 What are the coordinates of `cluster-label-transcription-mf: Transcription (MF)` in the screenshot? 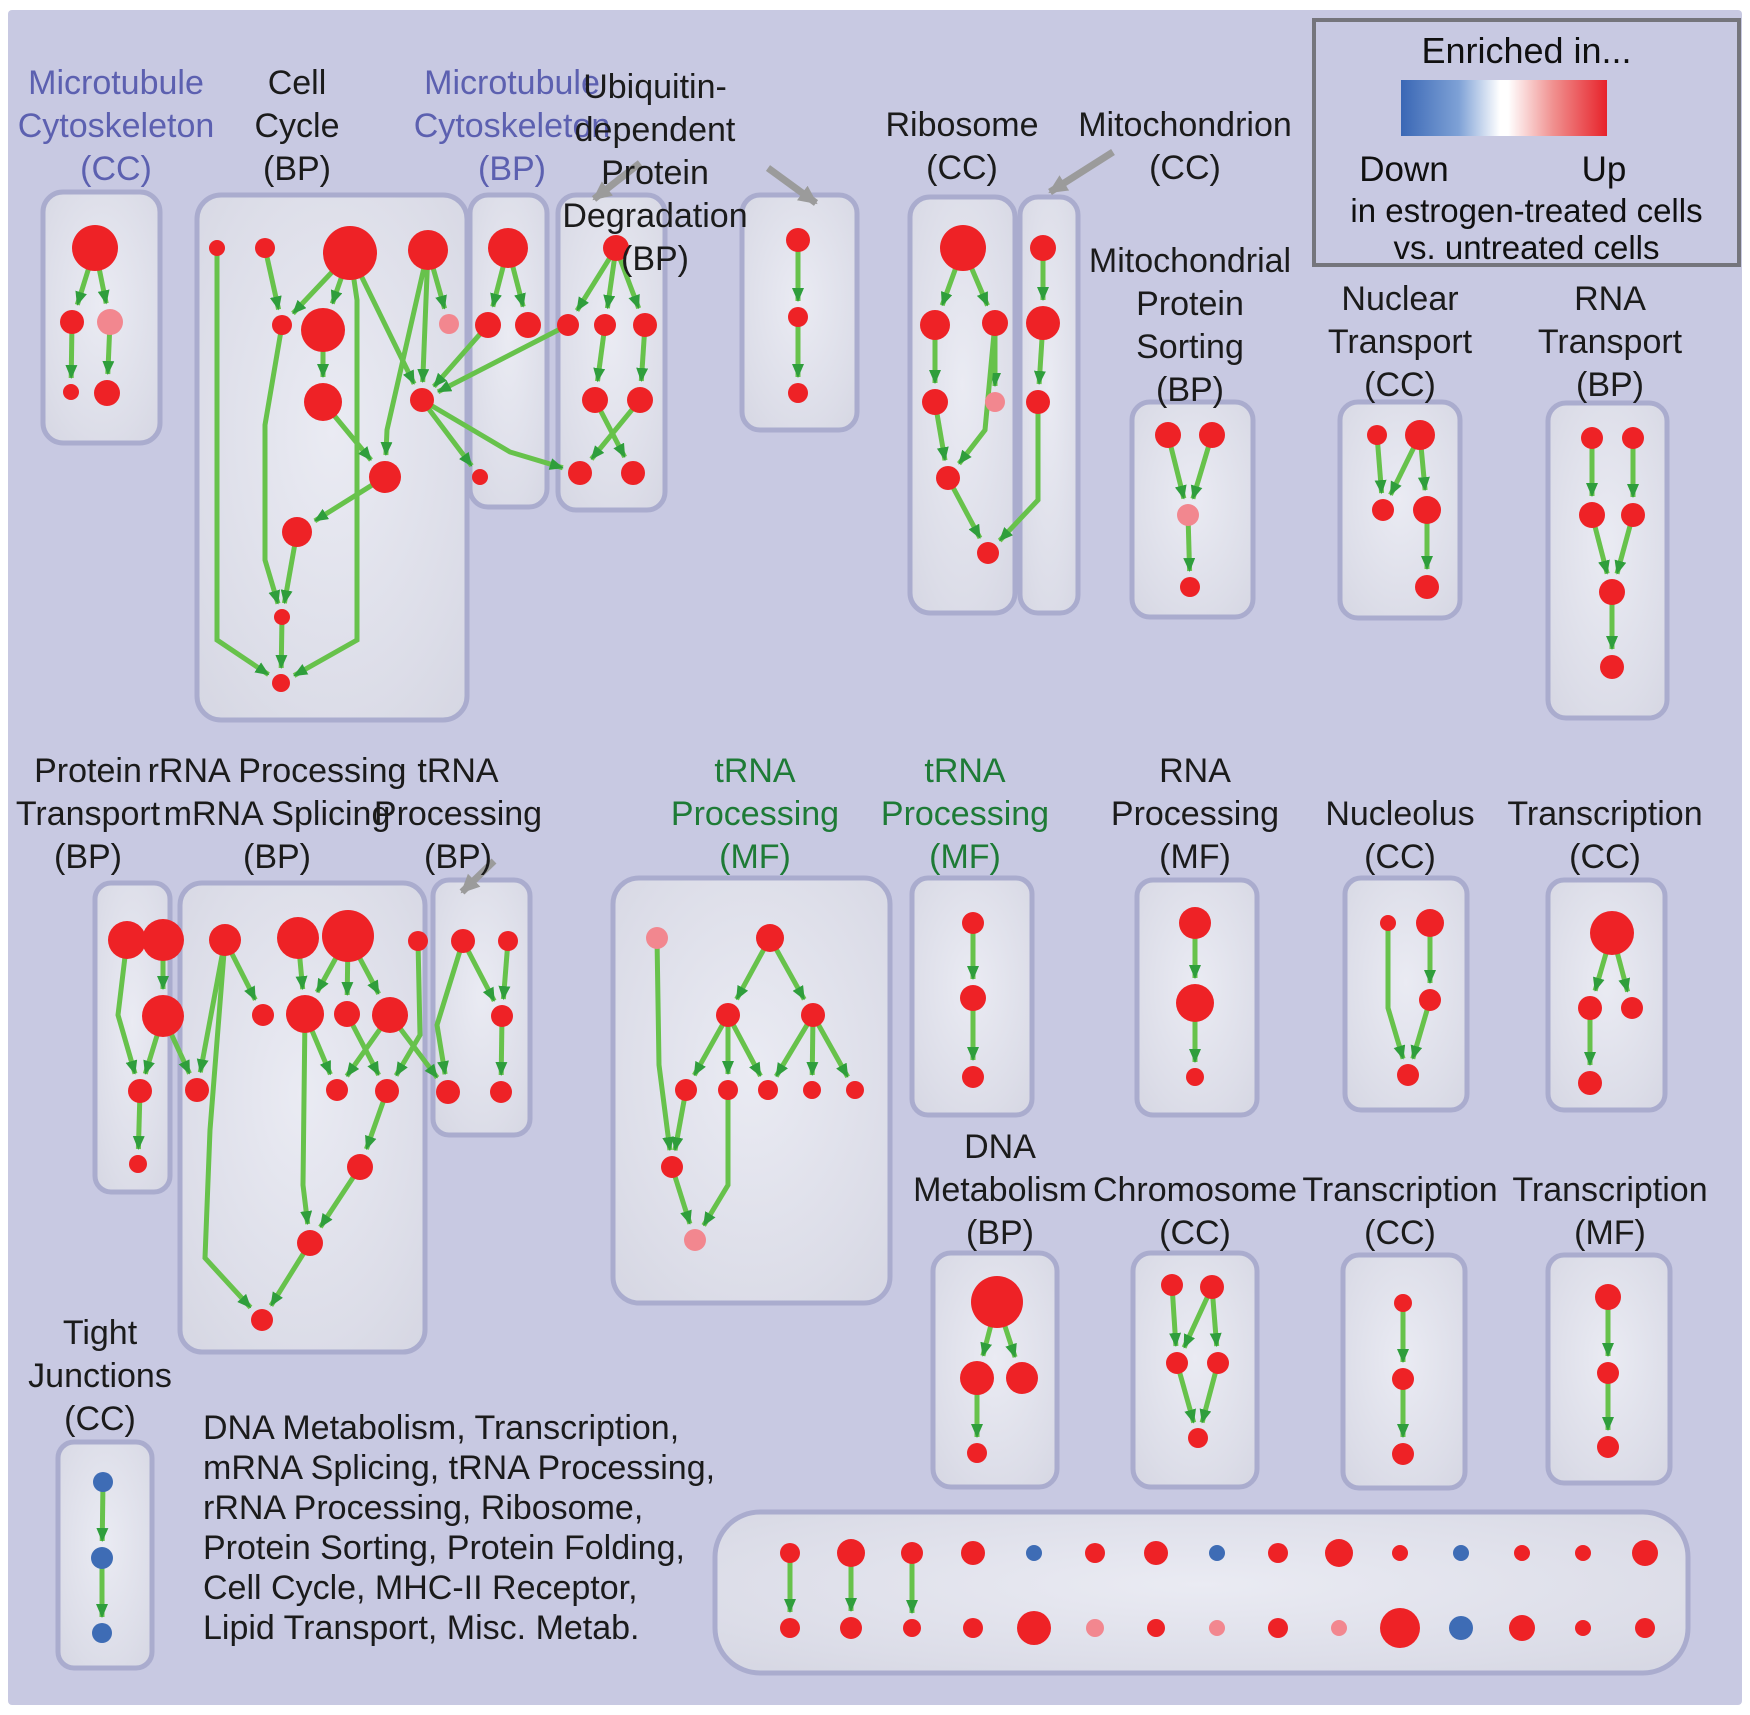 It's located at (1609, 1212).